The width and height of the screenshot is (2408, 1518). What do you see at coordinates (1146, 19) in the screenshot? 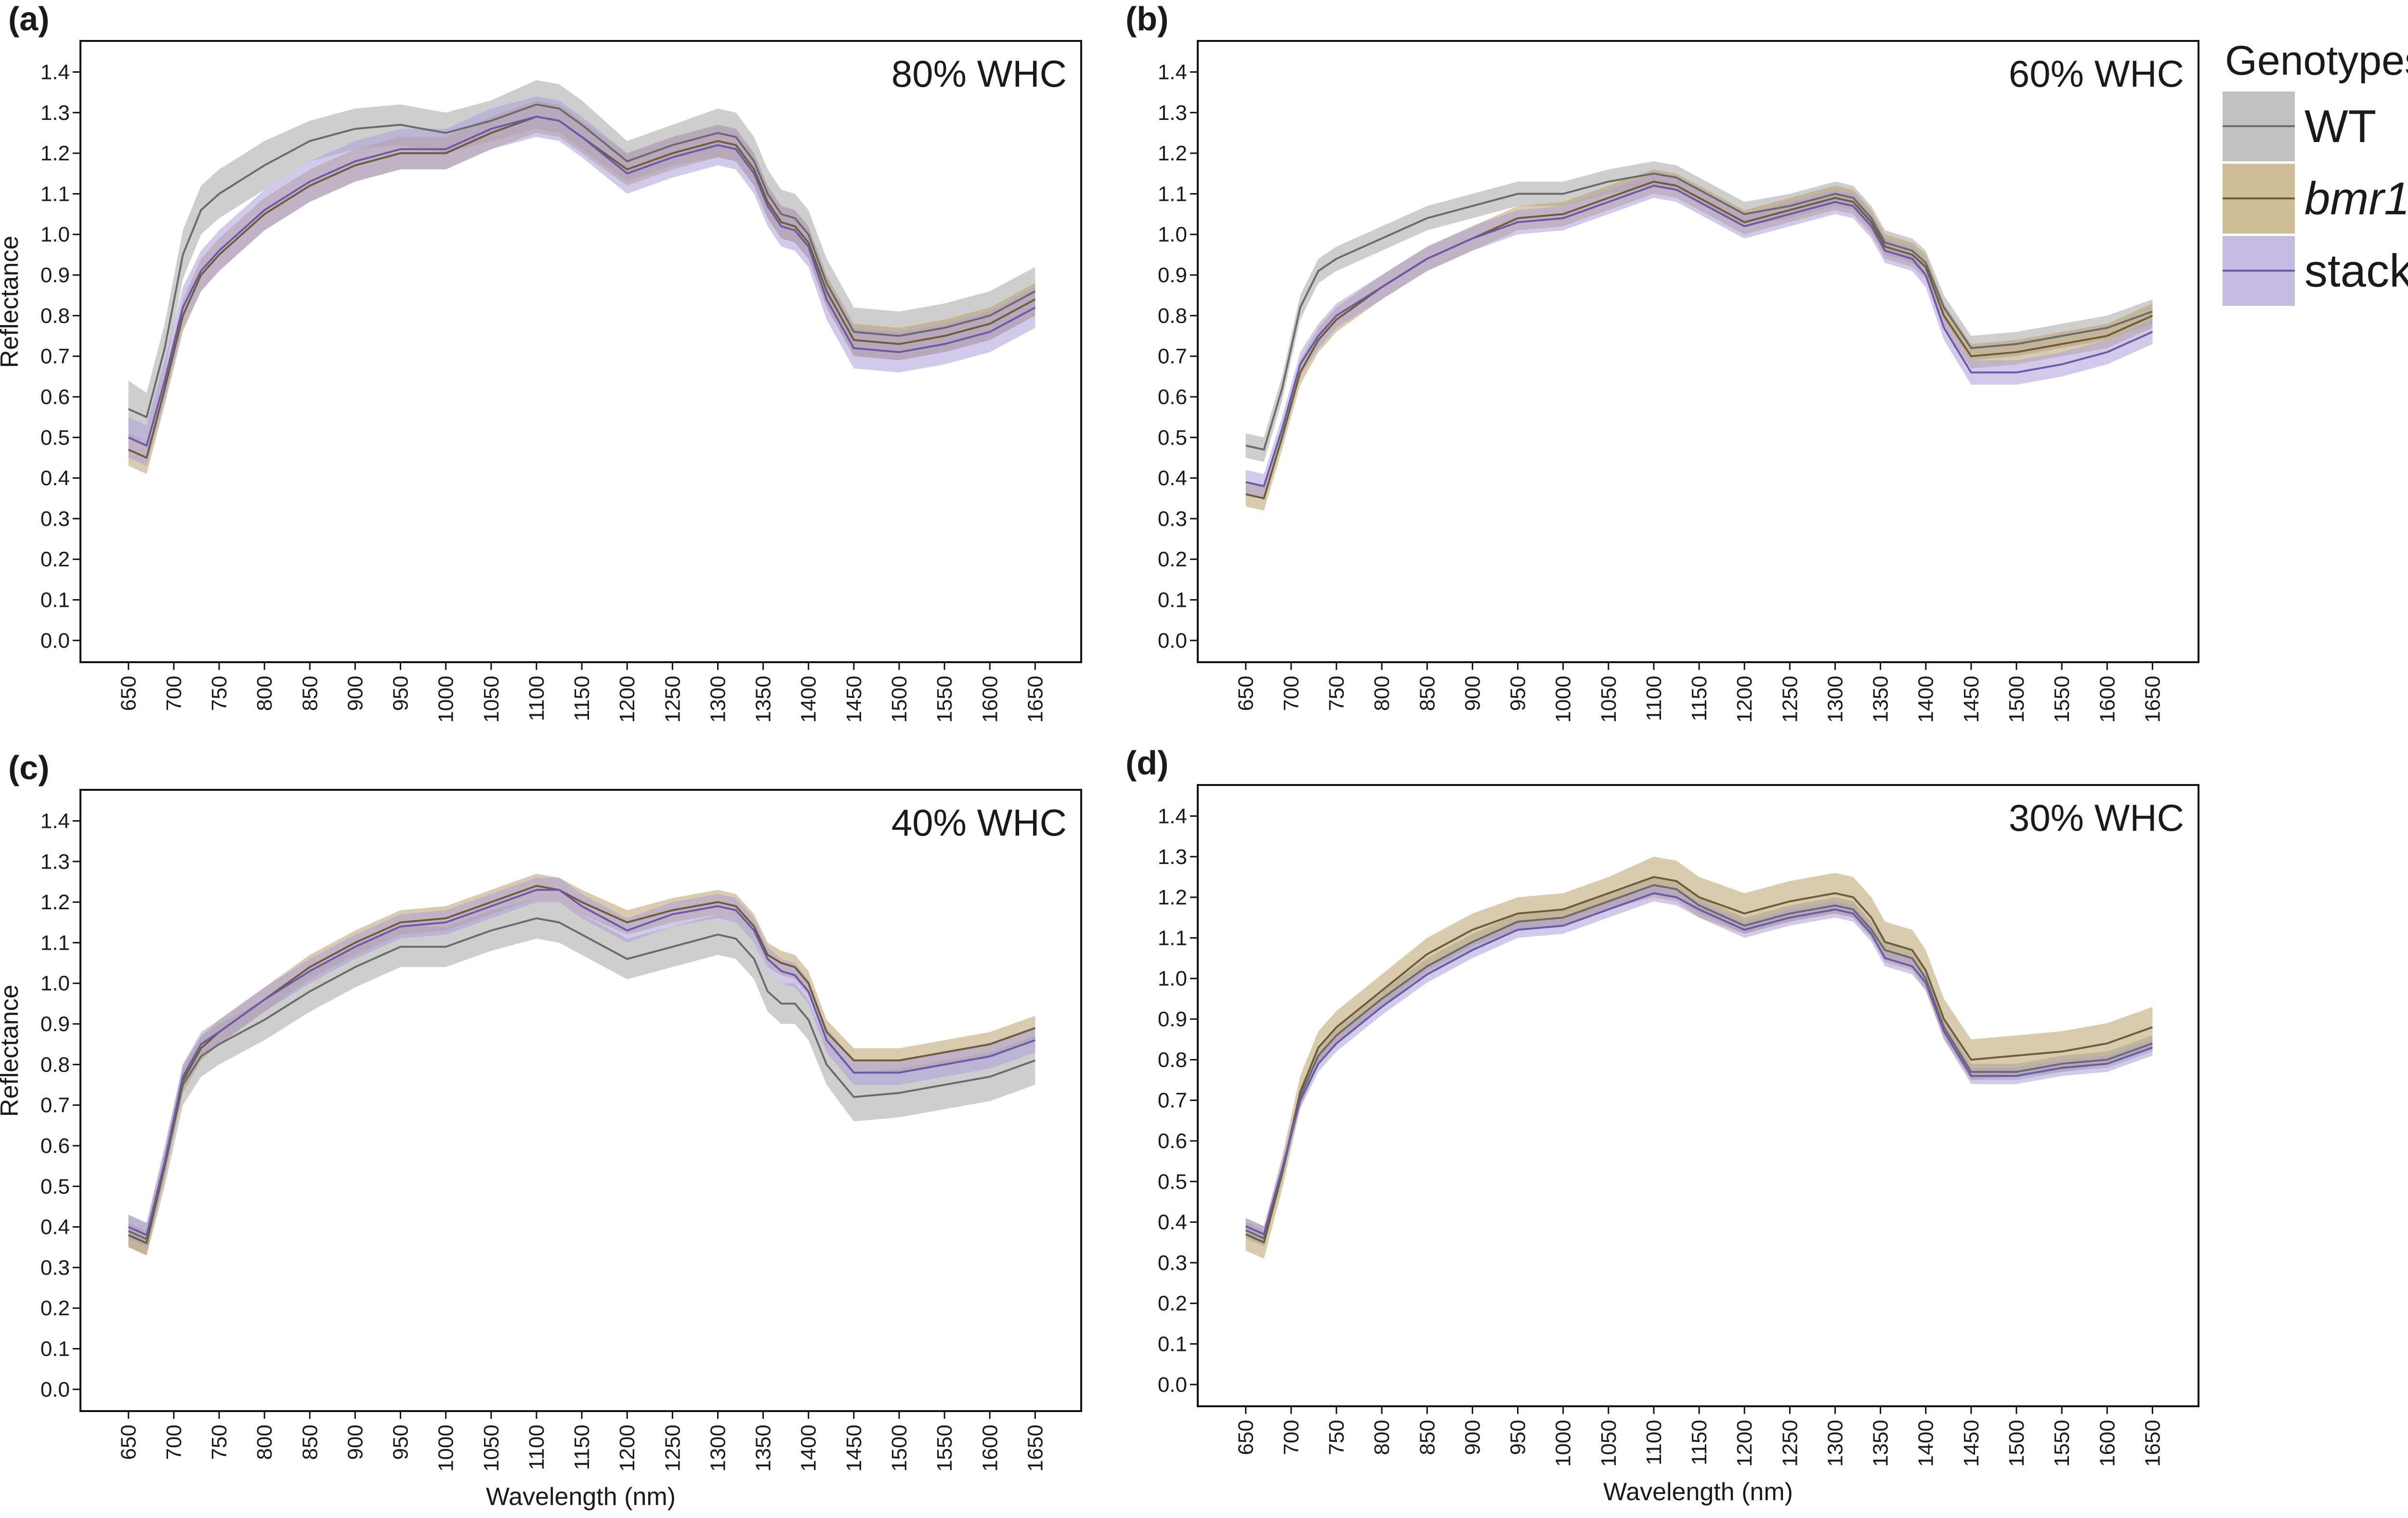
I see `panel-label: (b)` at bounding box center [1146, 19].